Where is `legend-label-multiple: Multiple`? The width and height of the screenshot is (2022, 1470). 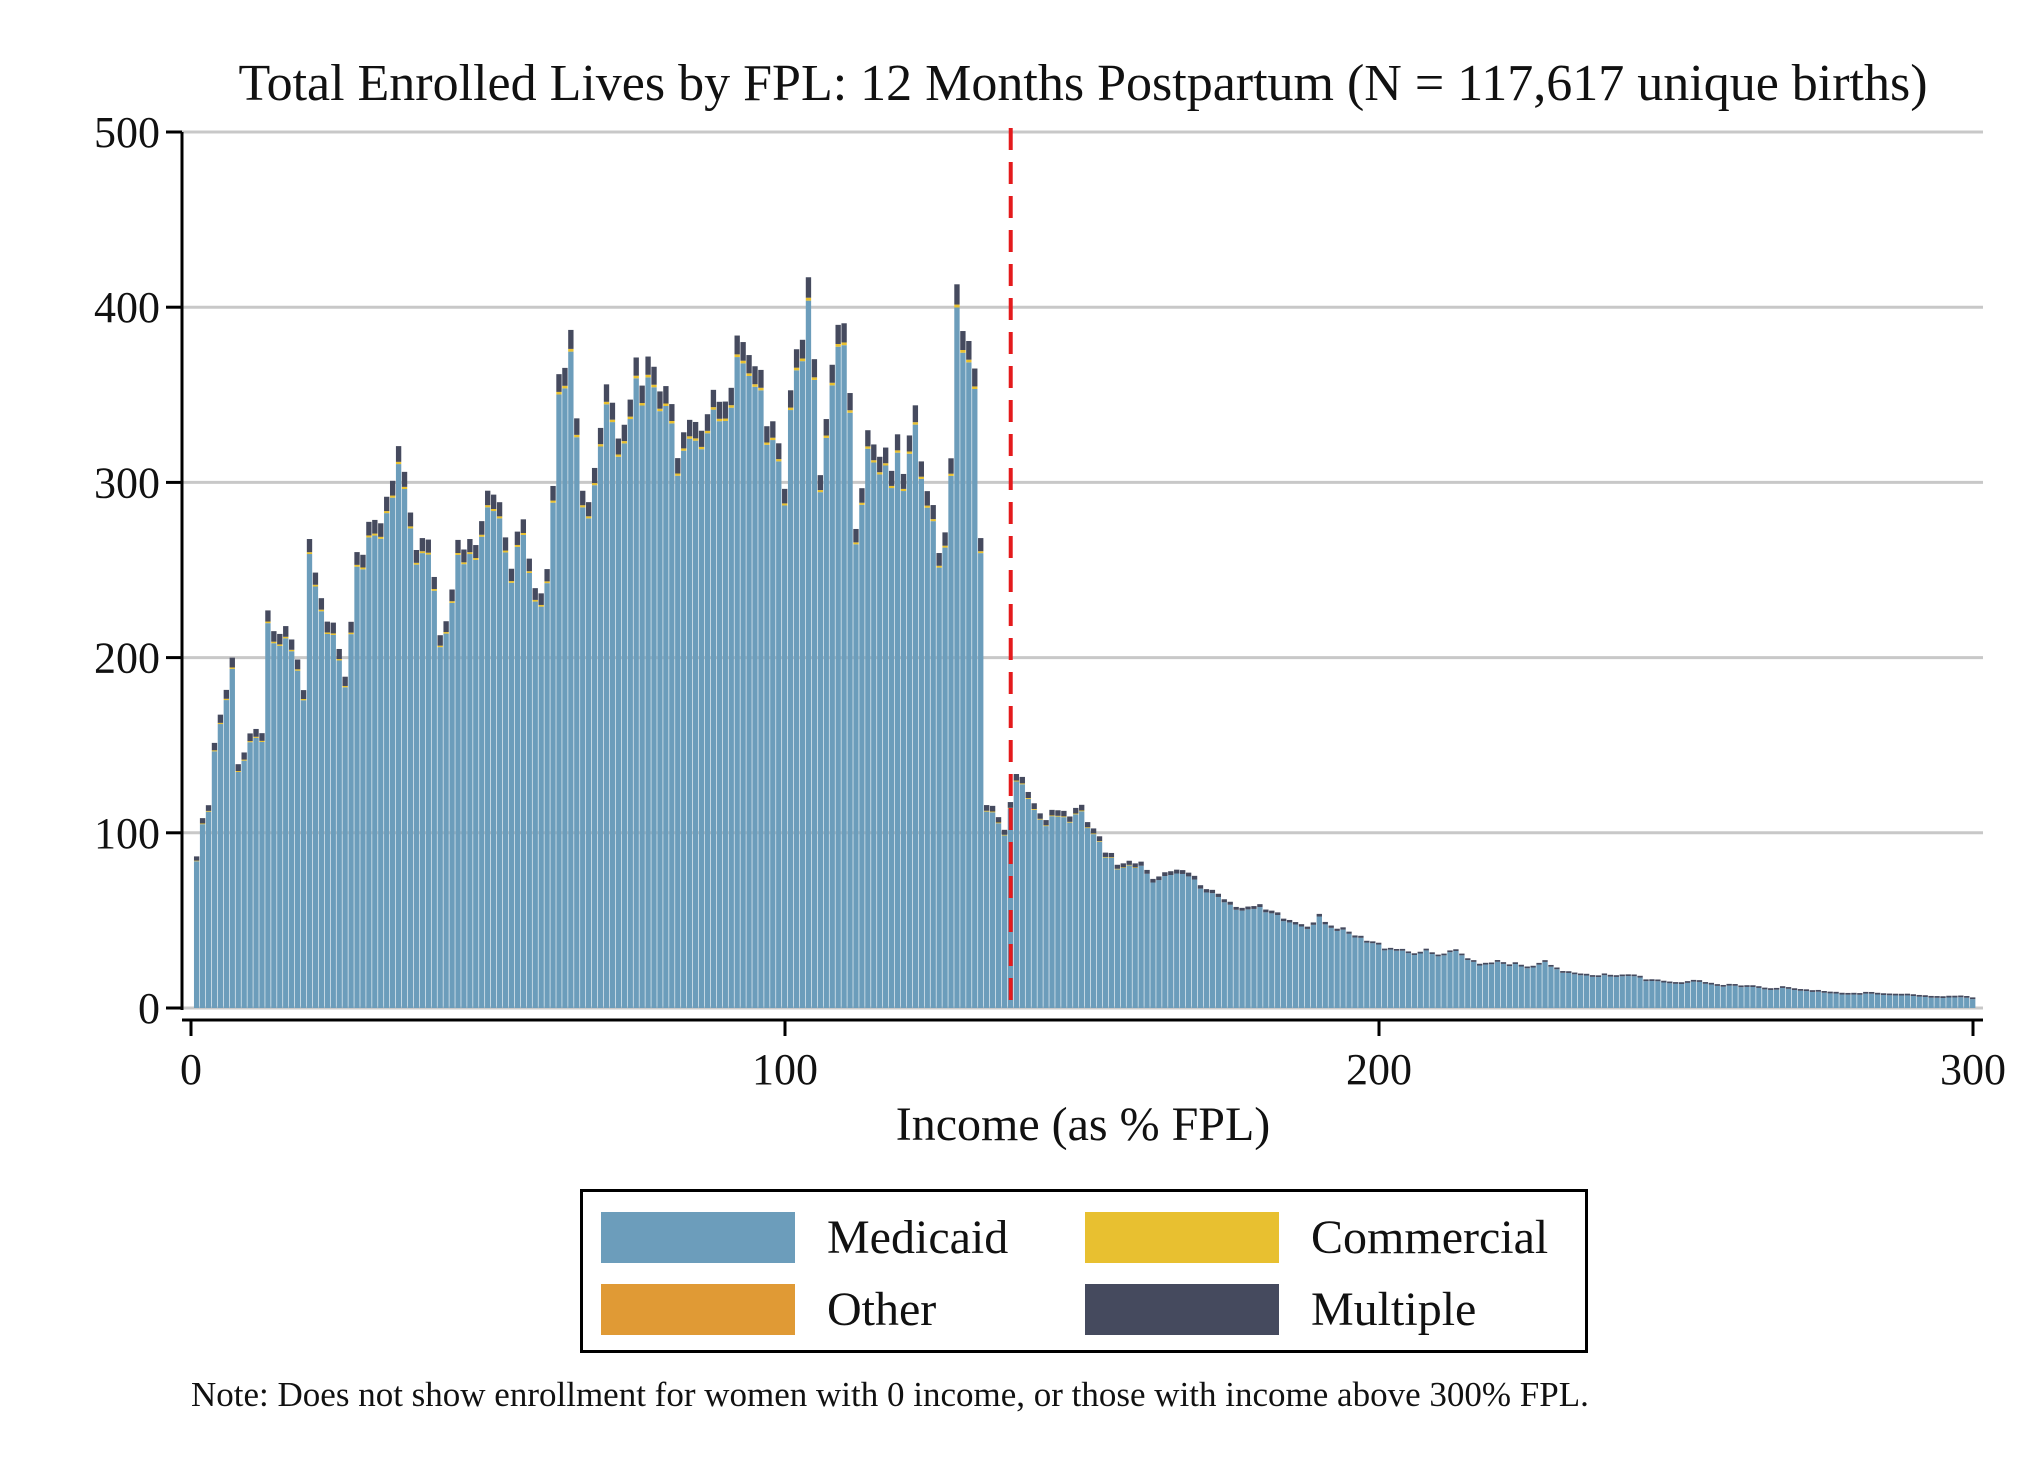 legend-label-multiple: Multiple is located at coordinates (1394, 1309).